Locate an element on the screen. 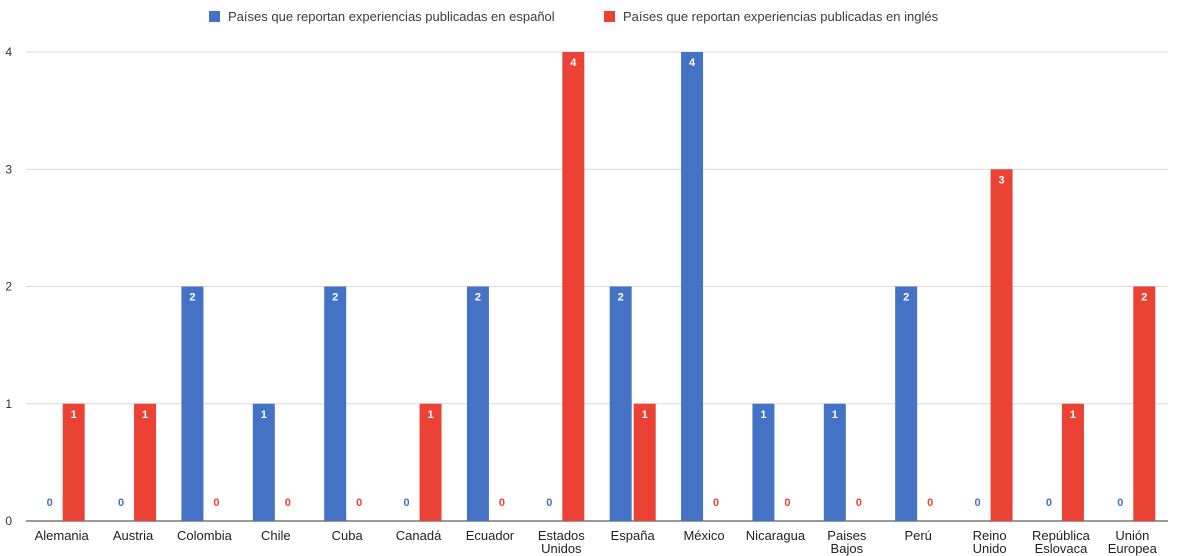 Image resolution: width=1177 pixels, height=556 pixels. x-category-label: Alemania is located at coordinates (62, 535).